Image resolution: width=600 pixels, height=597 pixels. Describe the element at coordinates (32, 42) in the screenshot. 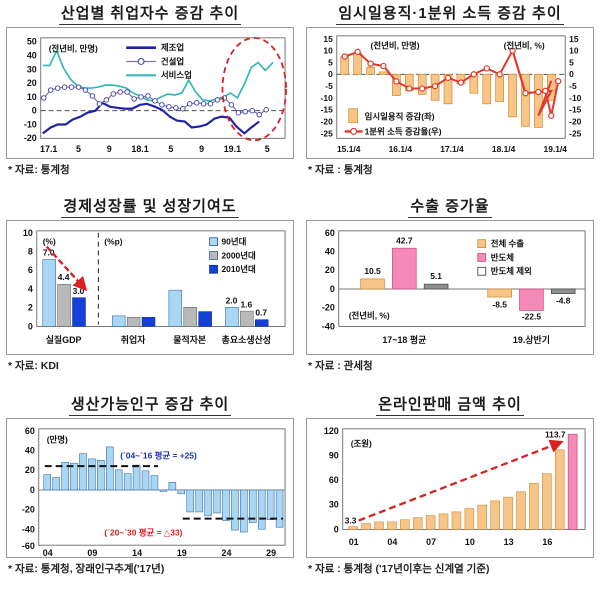

I see `svg-text: 50` at that location.